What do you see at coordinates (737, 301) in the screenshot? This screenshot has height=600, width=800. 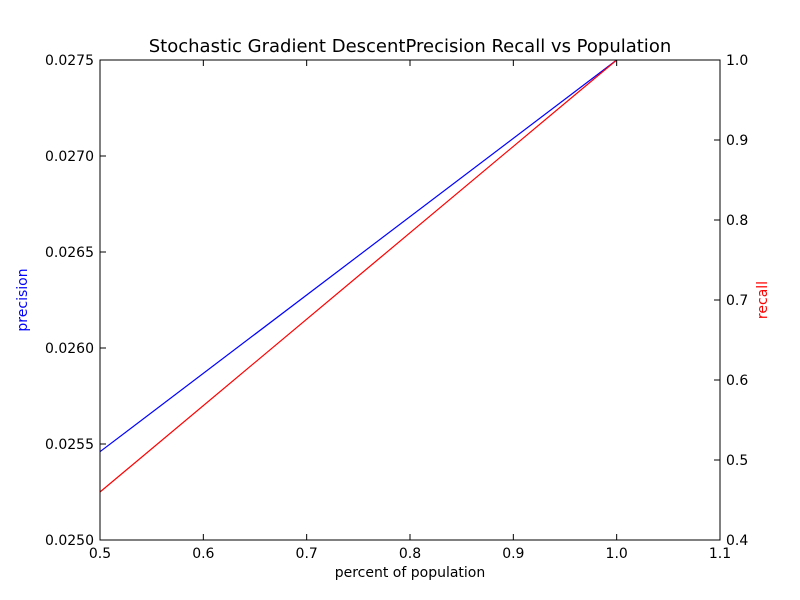 I see `y-right-tick-label: 0.7` at bounding box center [737, 301].